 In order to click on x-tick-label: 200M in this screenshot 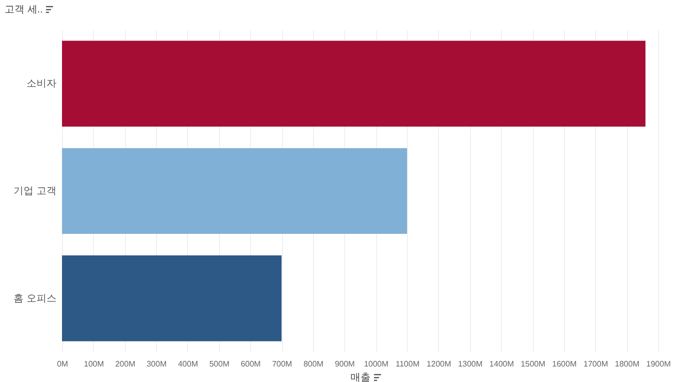, I will do `click(125, 364)`.